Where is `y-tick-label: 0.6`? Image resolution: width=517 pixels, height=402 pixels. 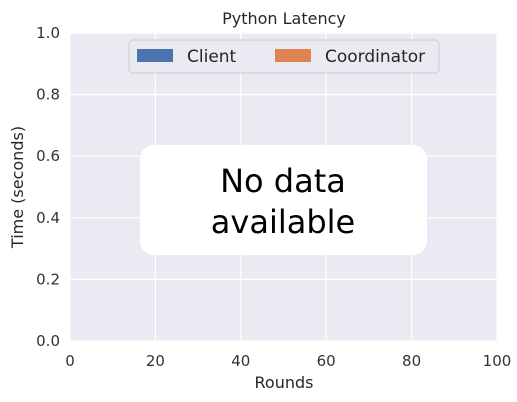 y-tick-label: 0.6 is located at coordinates (48, 156).